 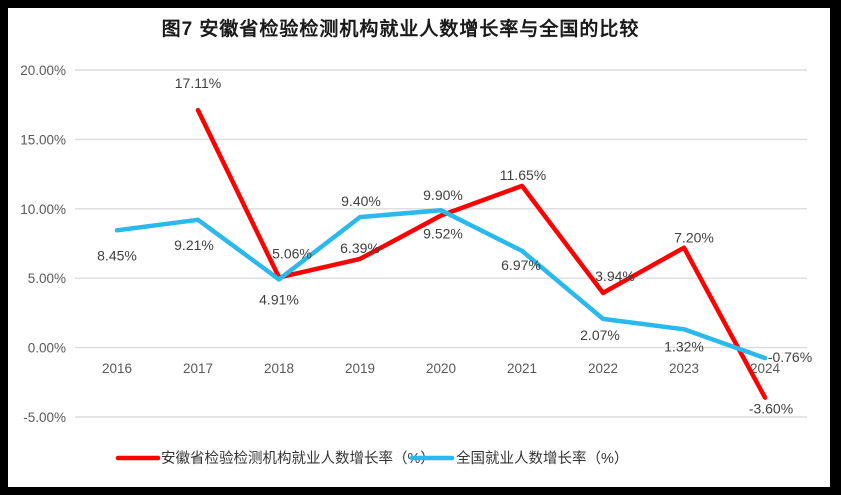 What do you see at coordinates (360, 248) in the screenshot?
I see `data-label: 6.39%` at bounding box center [360, 248].